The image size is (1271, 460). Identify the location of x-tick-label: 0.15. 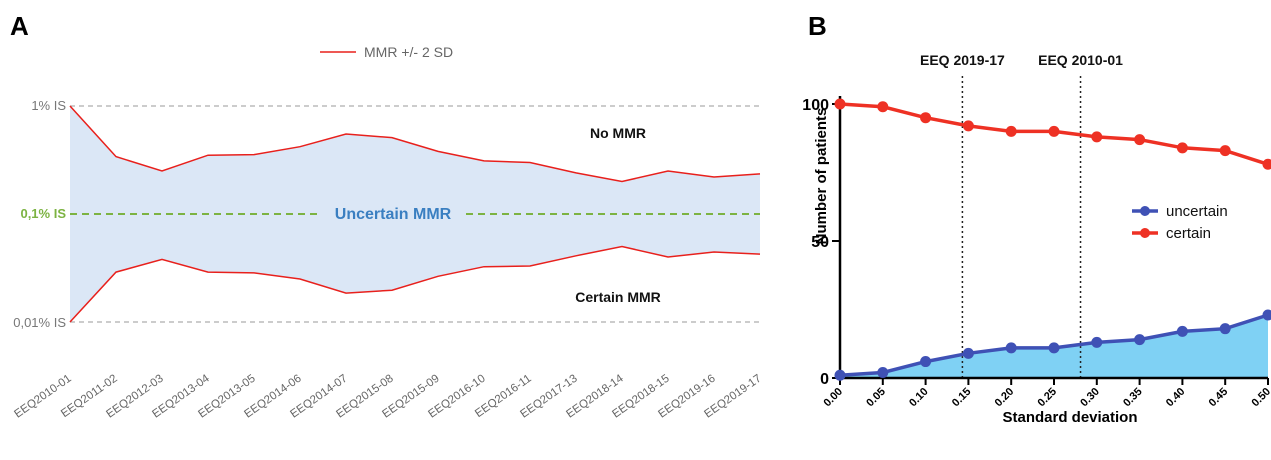
(962, 398).